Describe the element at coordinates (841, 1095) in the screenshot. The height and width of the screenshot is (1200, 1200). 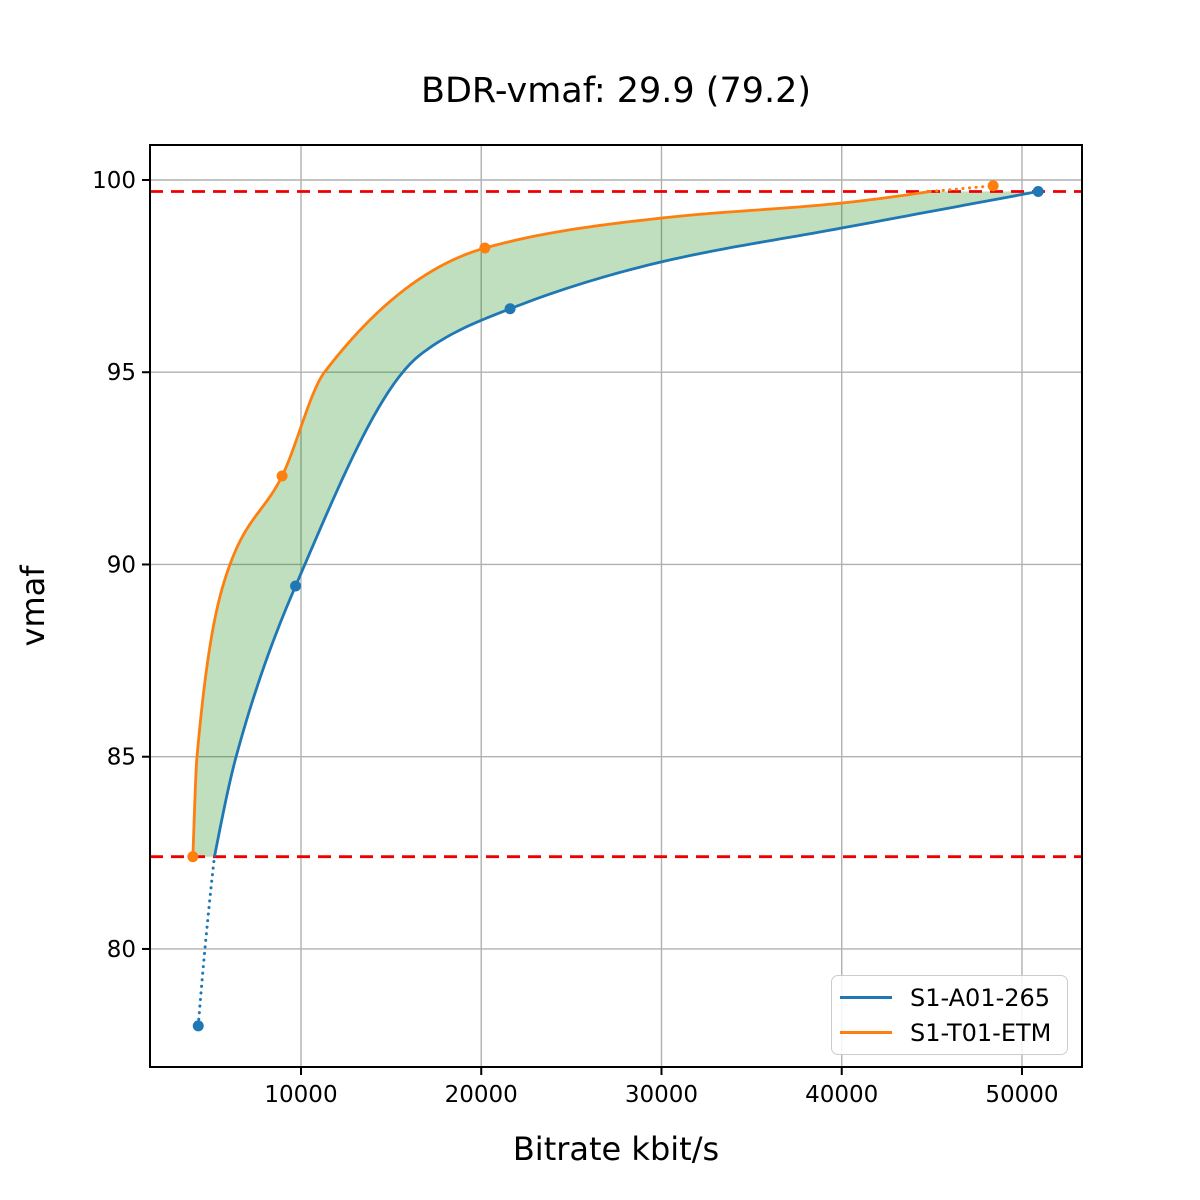
I see `x-tick-label: 40000` at that location.